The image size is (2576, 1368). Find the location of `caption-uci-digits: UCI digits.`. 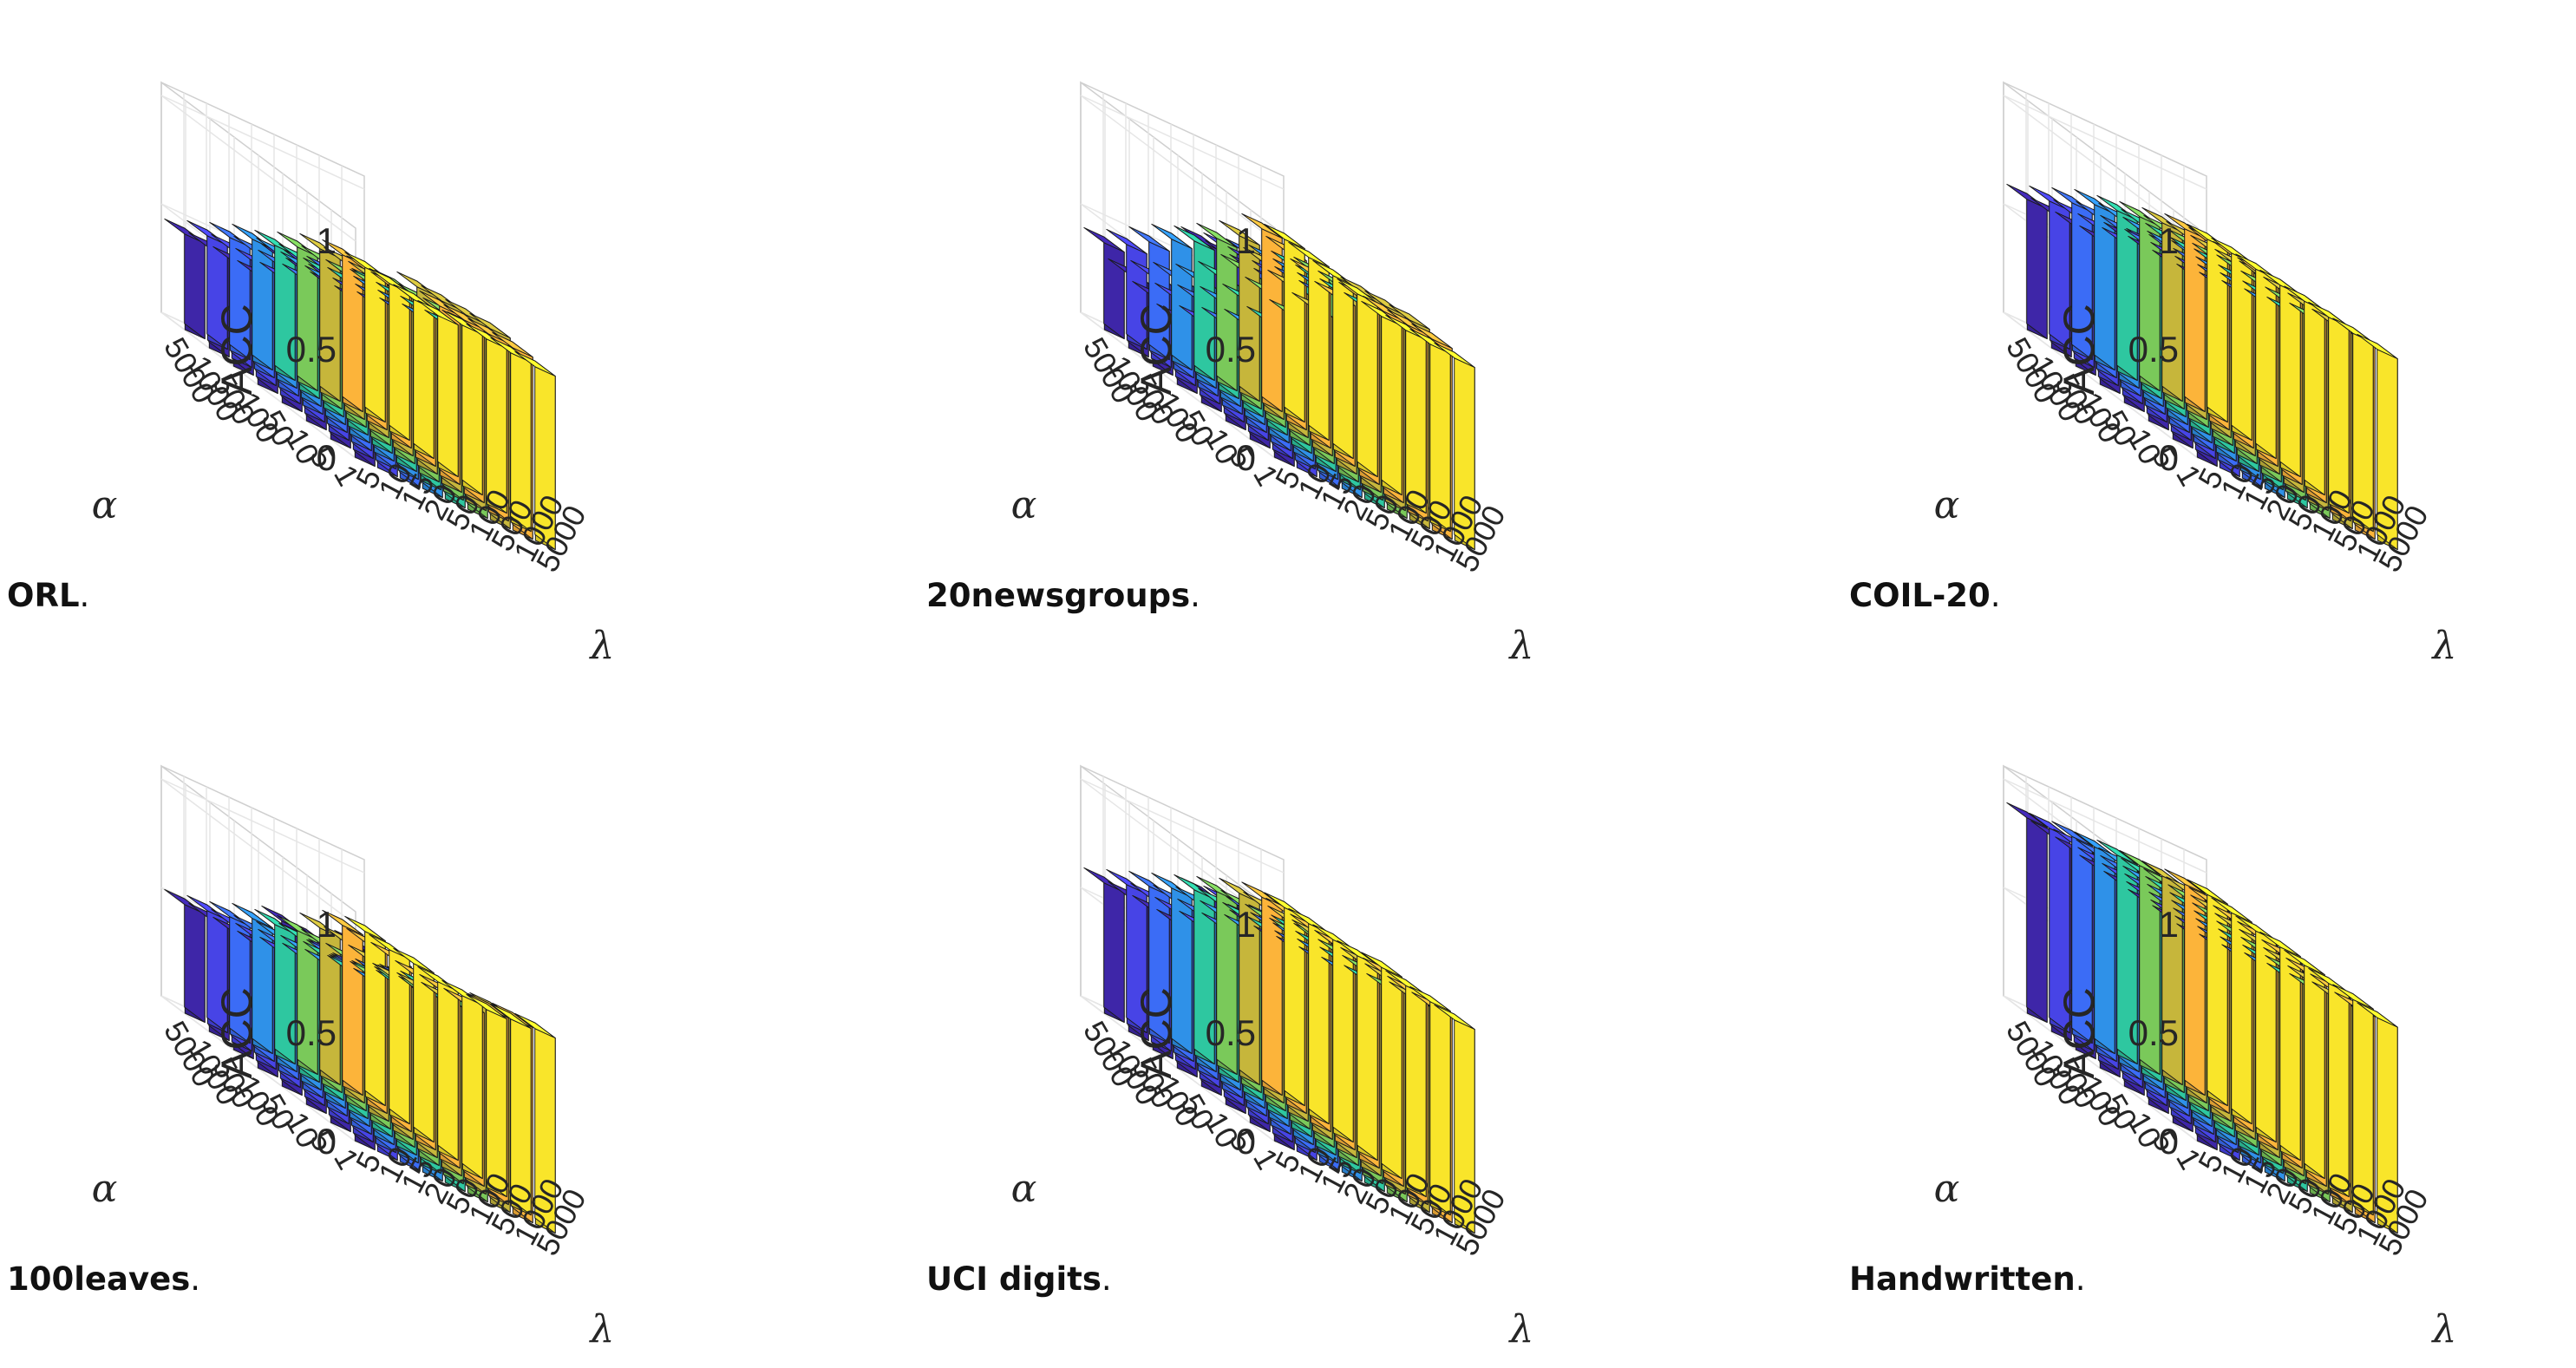

caption-uci-digits: UCI digits. is located at coordinates (1019, 1279).